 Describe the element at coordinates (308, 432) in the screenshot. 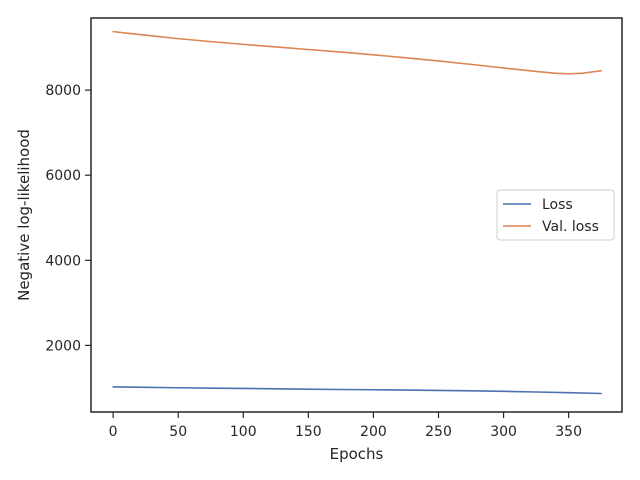

I see `x-tick-label: 150` at that location.